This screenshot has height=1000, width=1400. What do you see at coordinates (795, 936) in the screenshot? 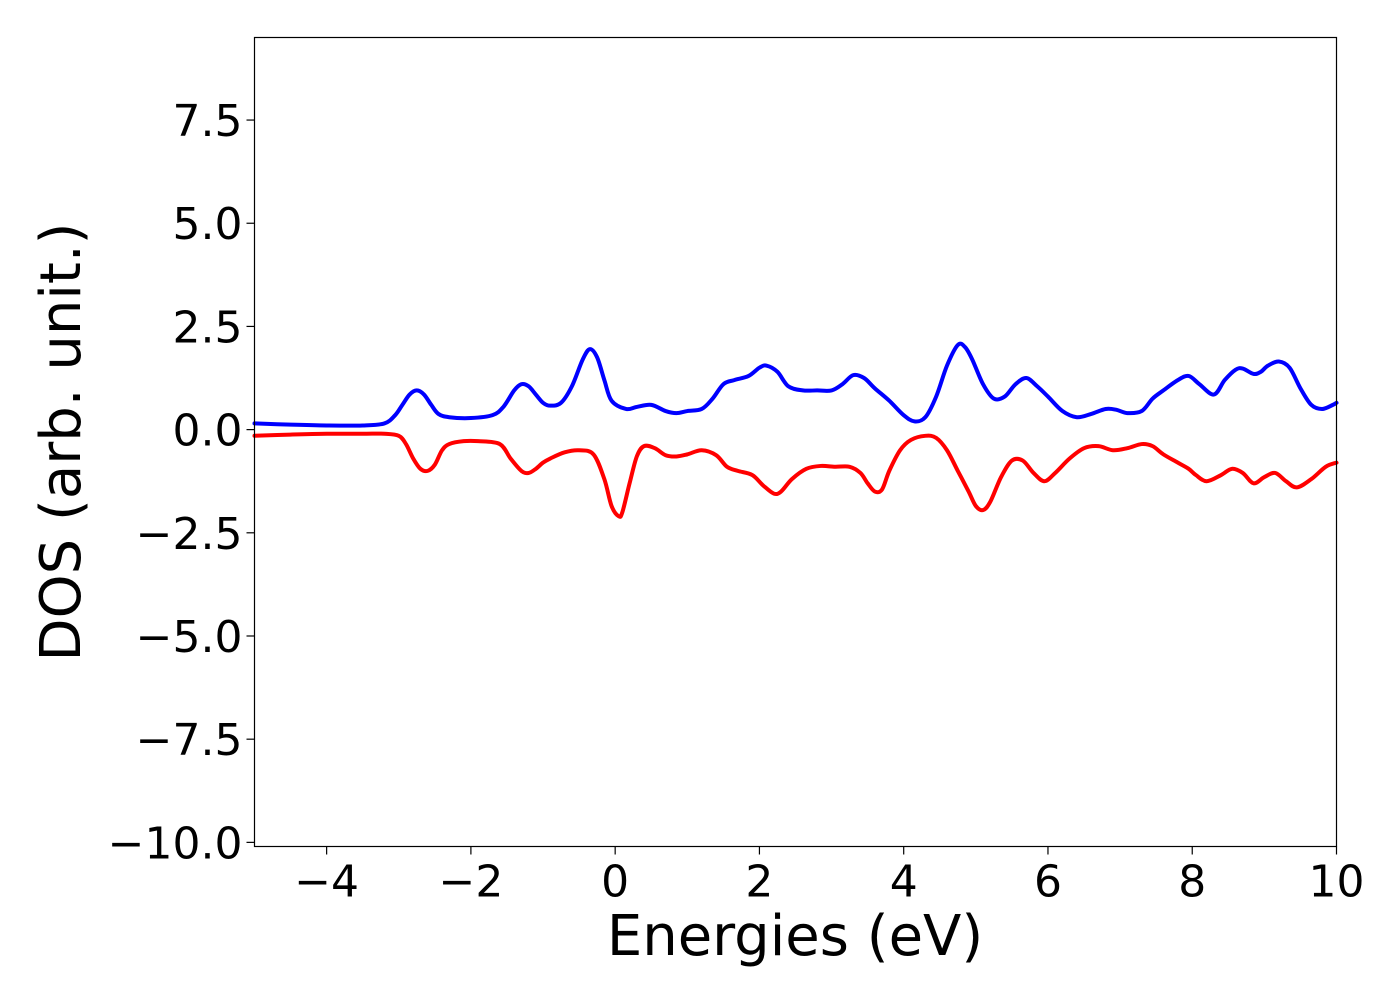
I see `x-axis-title: Energies (eV)` at bounding box center [795, 936].